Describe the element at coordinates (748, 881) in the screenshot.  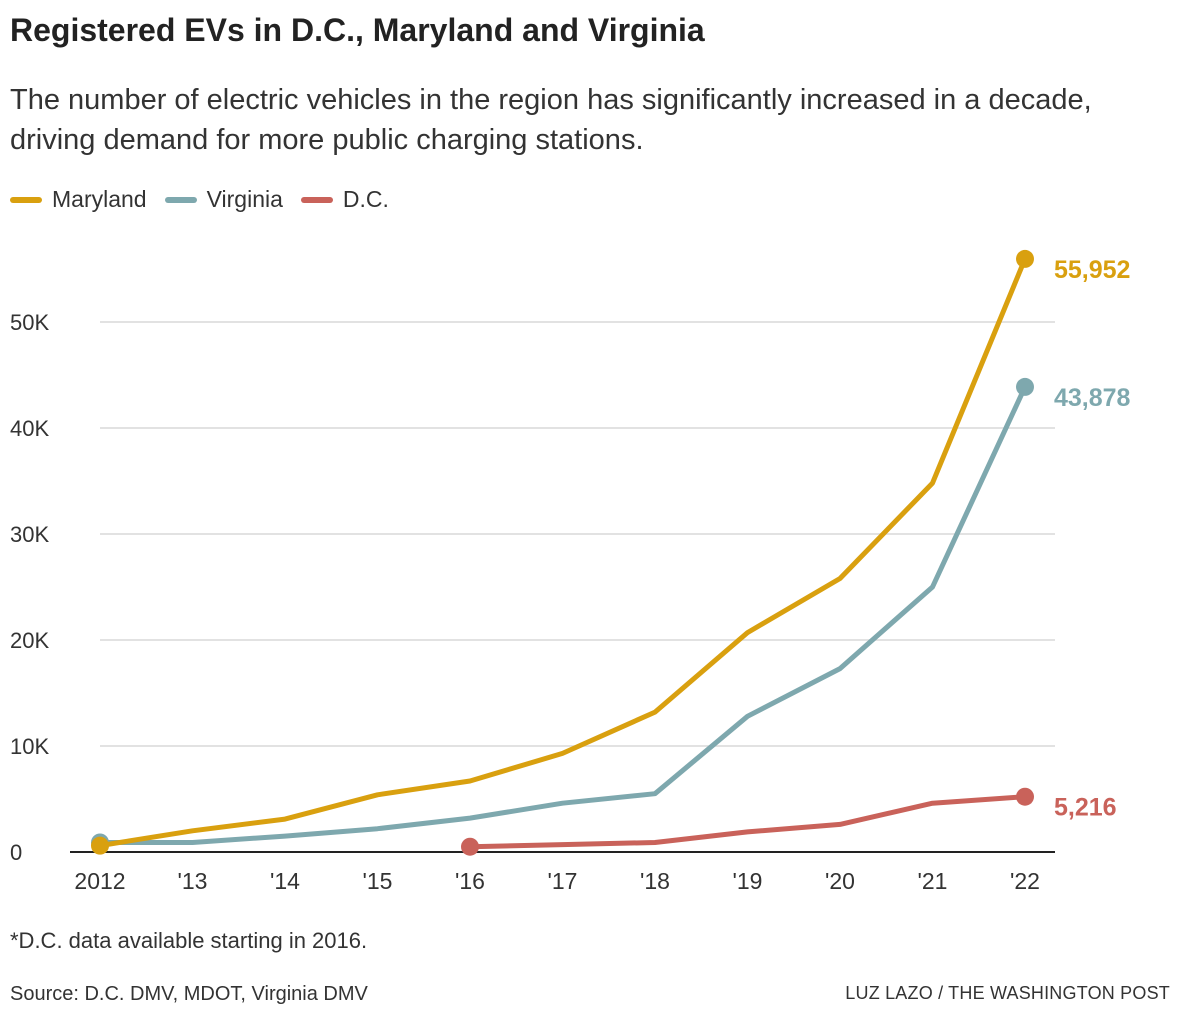
I see `x-tick-label: '19` at that location.